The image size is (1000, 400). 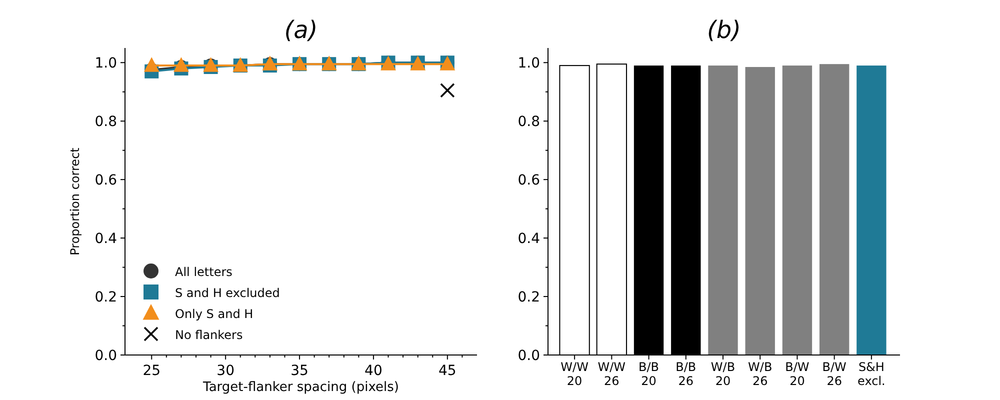 What do you see at coordinates (612, 374) in the screenshot?
I see `x-tick-label: W/W 26` at bounding box center [612, 374].